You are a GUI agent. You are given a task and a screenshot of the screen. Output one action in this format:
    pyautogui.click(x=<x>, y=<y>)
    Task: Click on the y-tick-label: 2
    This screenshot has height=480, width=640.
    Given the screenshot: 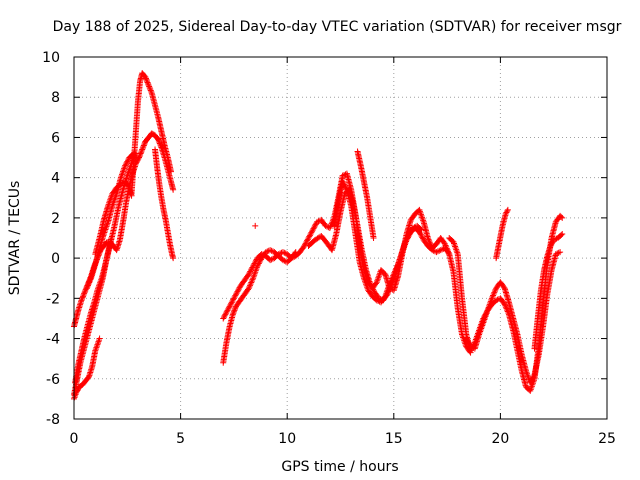 What is the action you would take?
    pyautogui.click(x=55, y=219)
    